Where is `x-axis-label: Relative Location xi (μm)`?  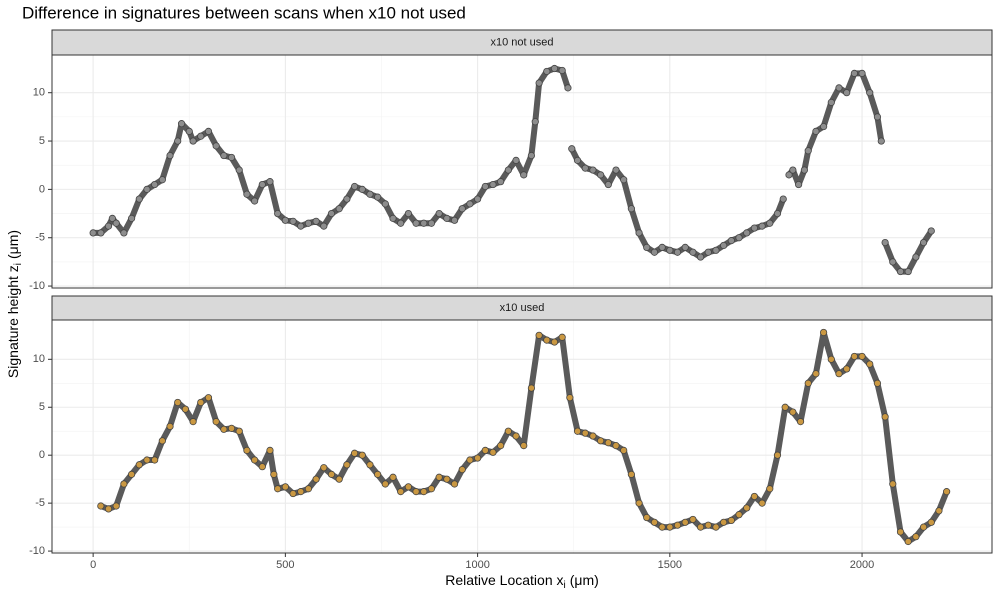 x-axis-label: Relative Location xi (μm) is located at coordinates (522, 581).